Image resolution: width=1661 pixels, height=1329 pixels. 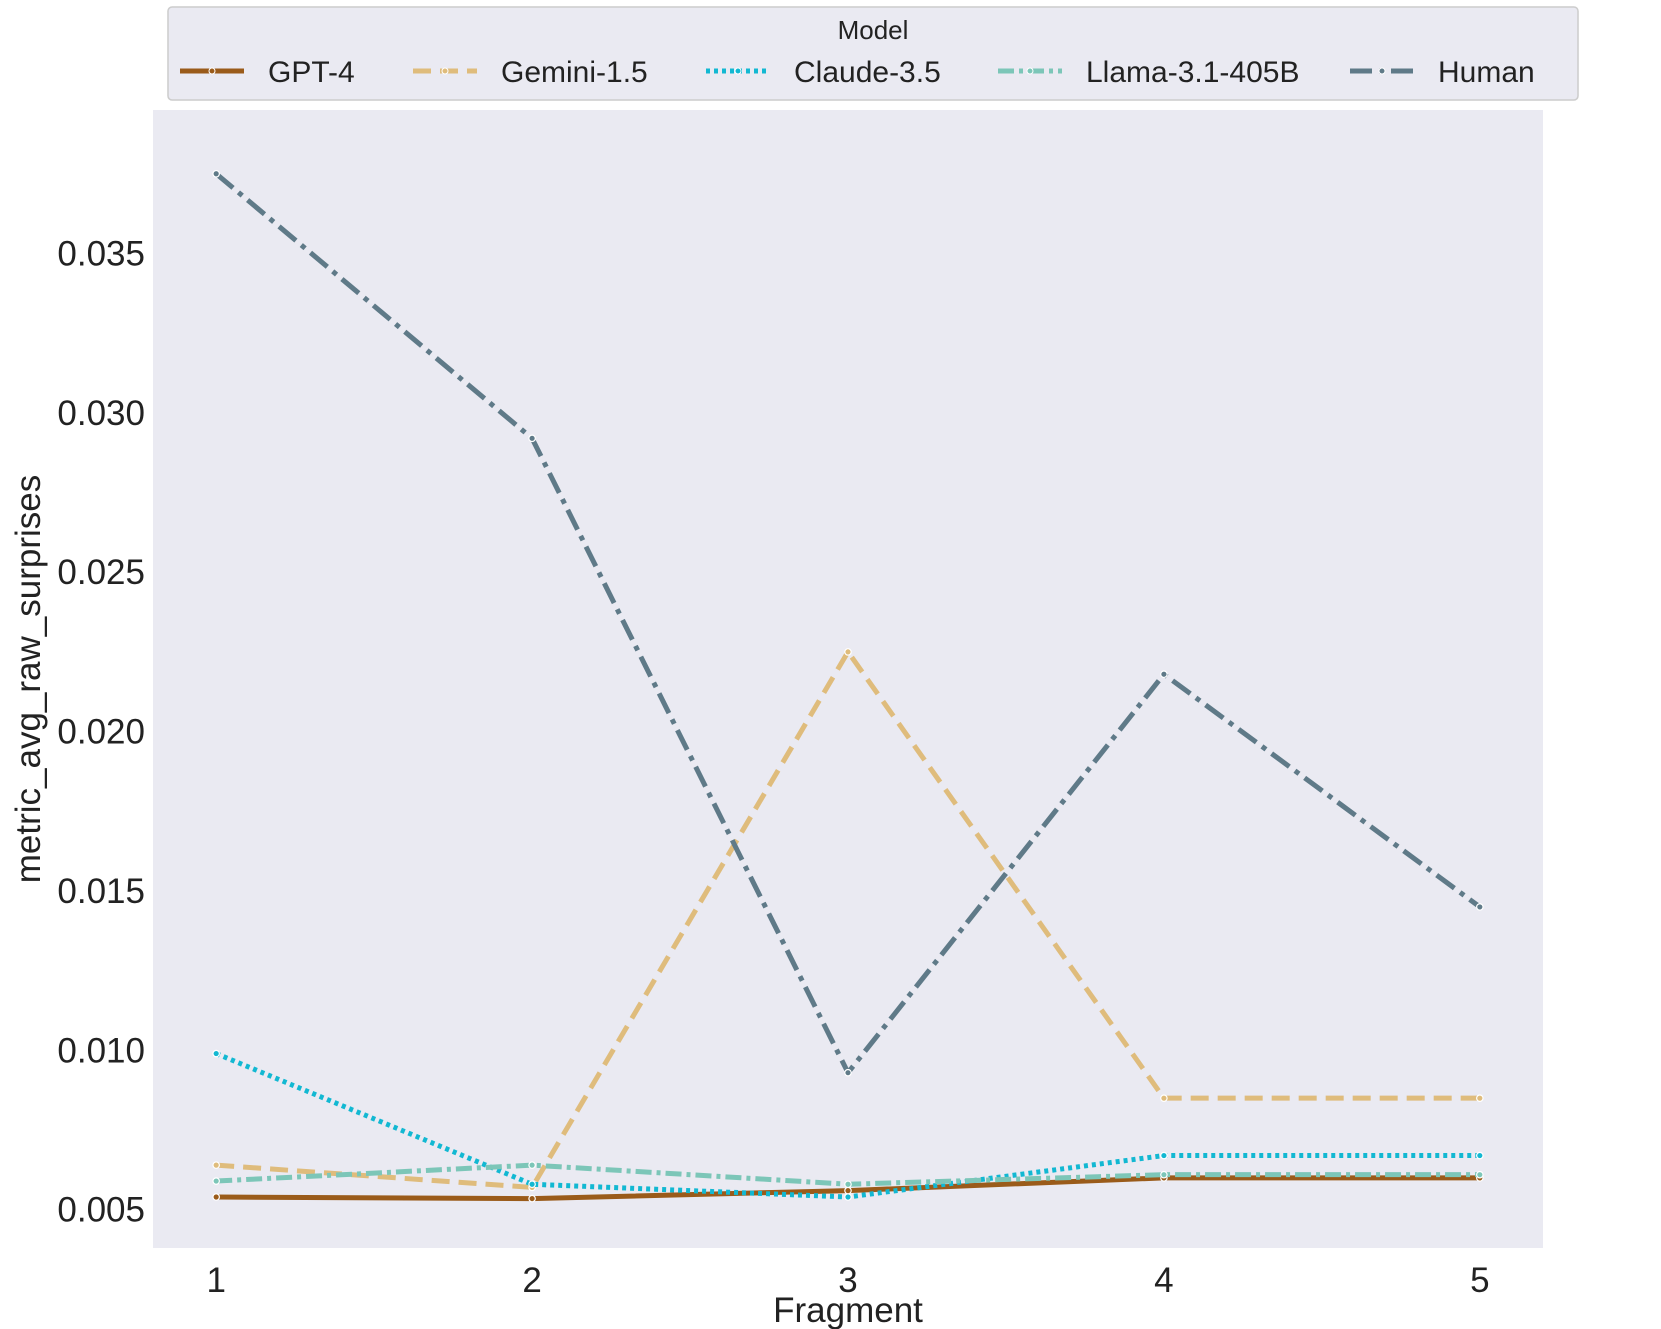 What do you see at coordinates (311, 72) in the screenshot?
I see `legend-label: GPT-4` at bounding box center [311, 72].